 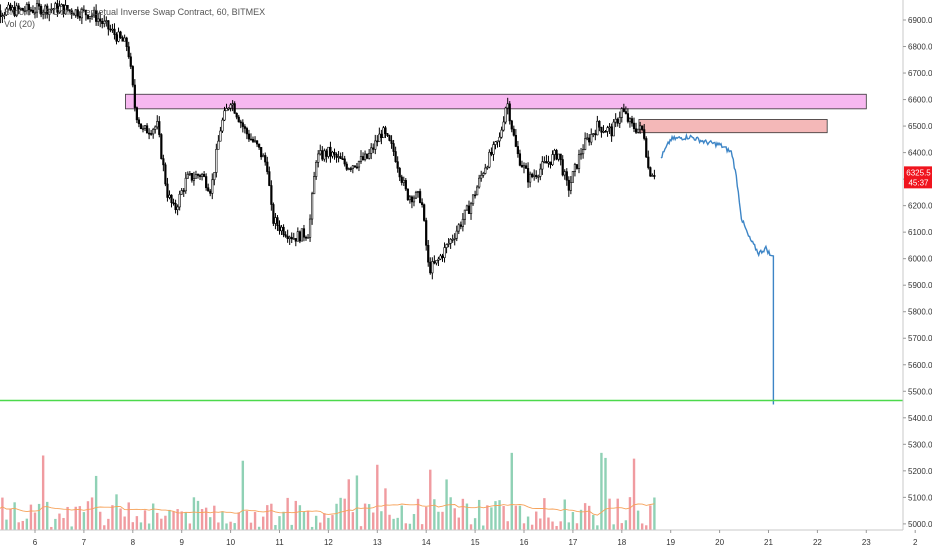 I want to click on zones-layer, so click(x=496, y=113).